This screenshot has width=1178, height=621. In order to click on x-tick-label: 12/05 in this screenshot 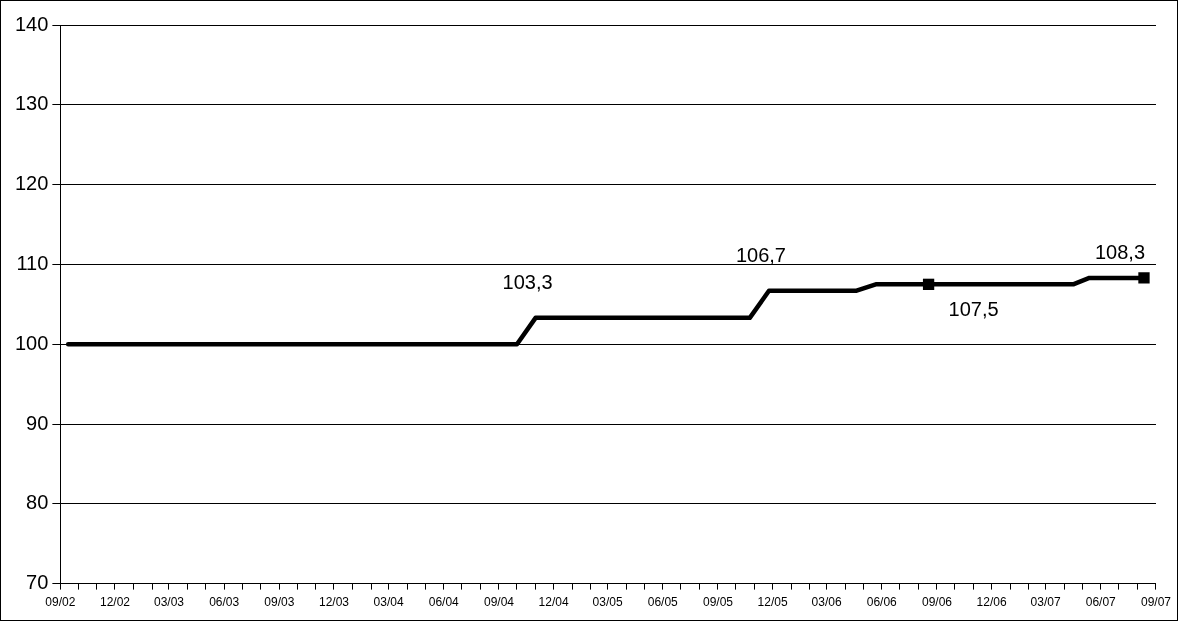, I will do `click(772, 602)`.